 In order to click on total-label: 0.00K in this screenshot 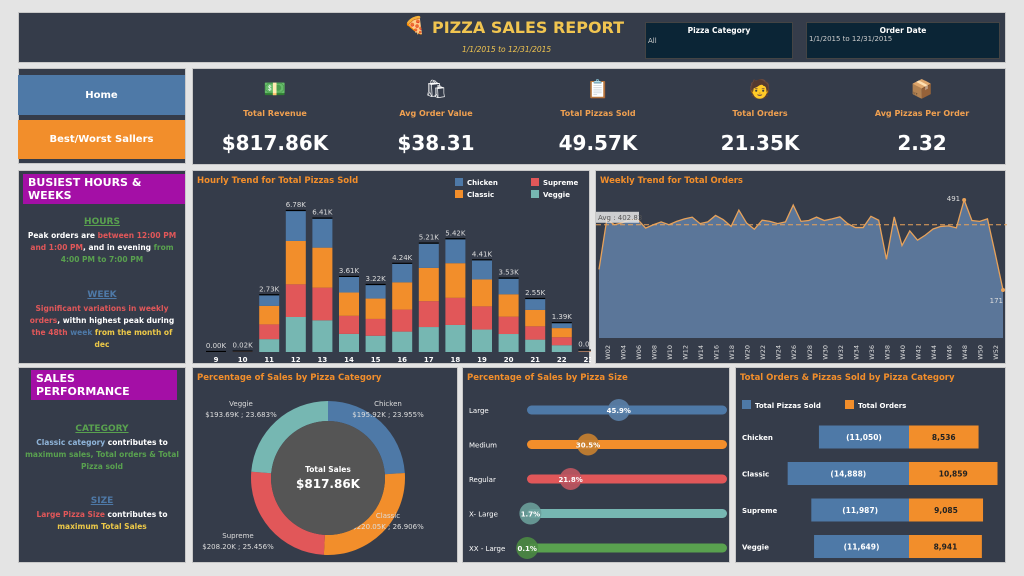, I will do `click(216, 346)`.